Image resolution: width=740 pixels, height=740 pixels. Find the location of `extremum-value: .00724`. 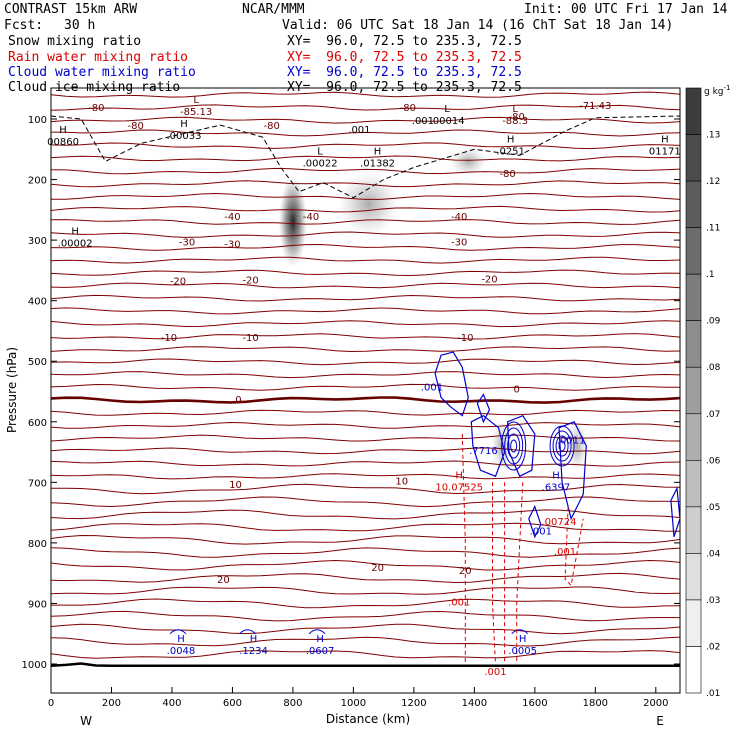

extremum-value: .00724 is located at coordinates (558, 522).